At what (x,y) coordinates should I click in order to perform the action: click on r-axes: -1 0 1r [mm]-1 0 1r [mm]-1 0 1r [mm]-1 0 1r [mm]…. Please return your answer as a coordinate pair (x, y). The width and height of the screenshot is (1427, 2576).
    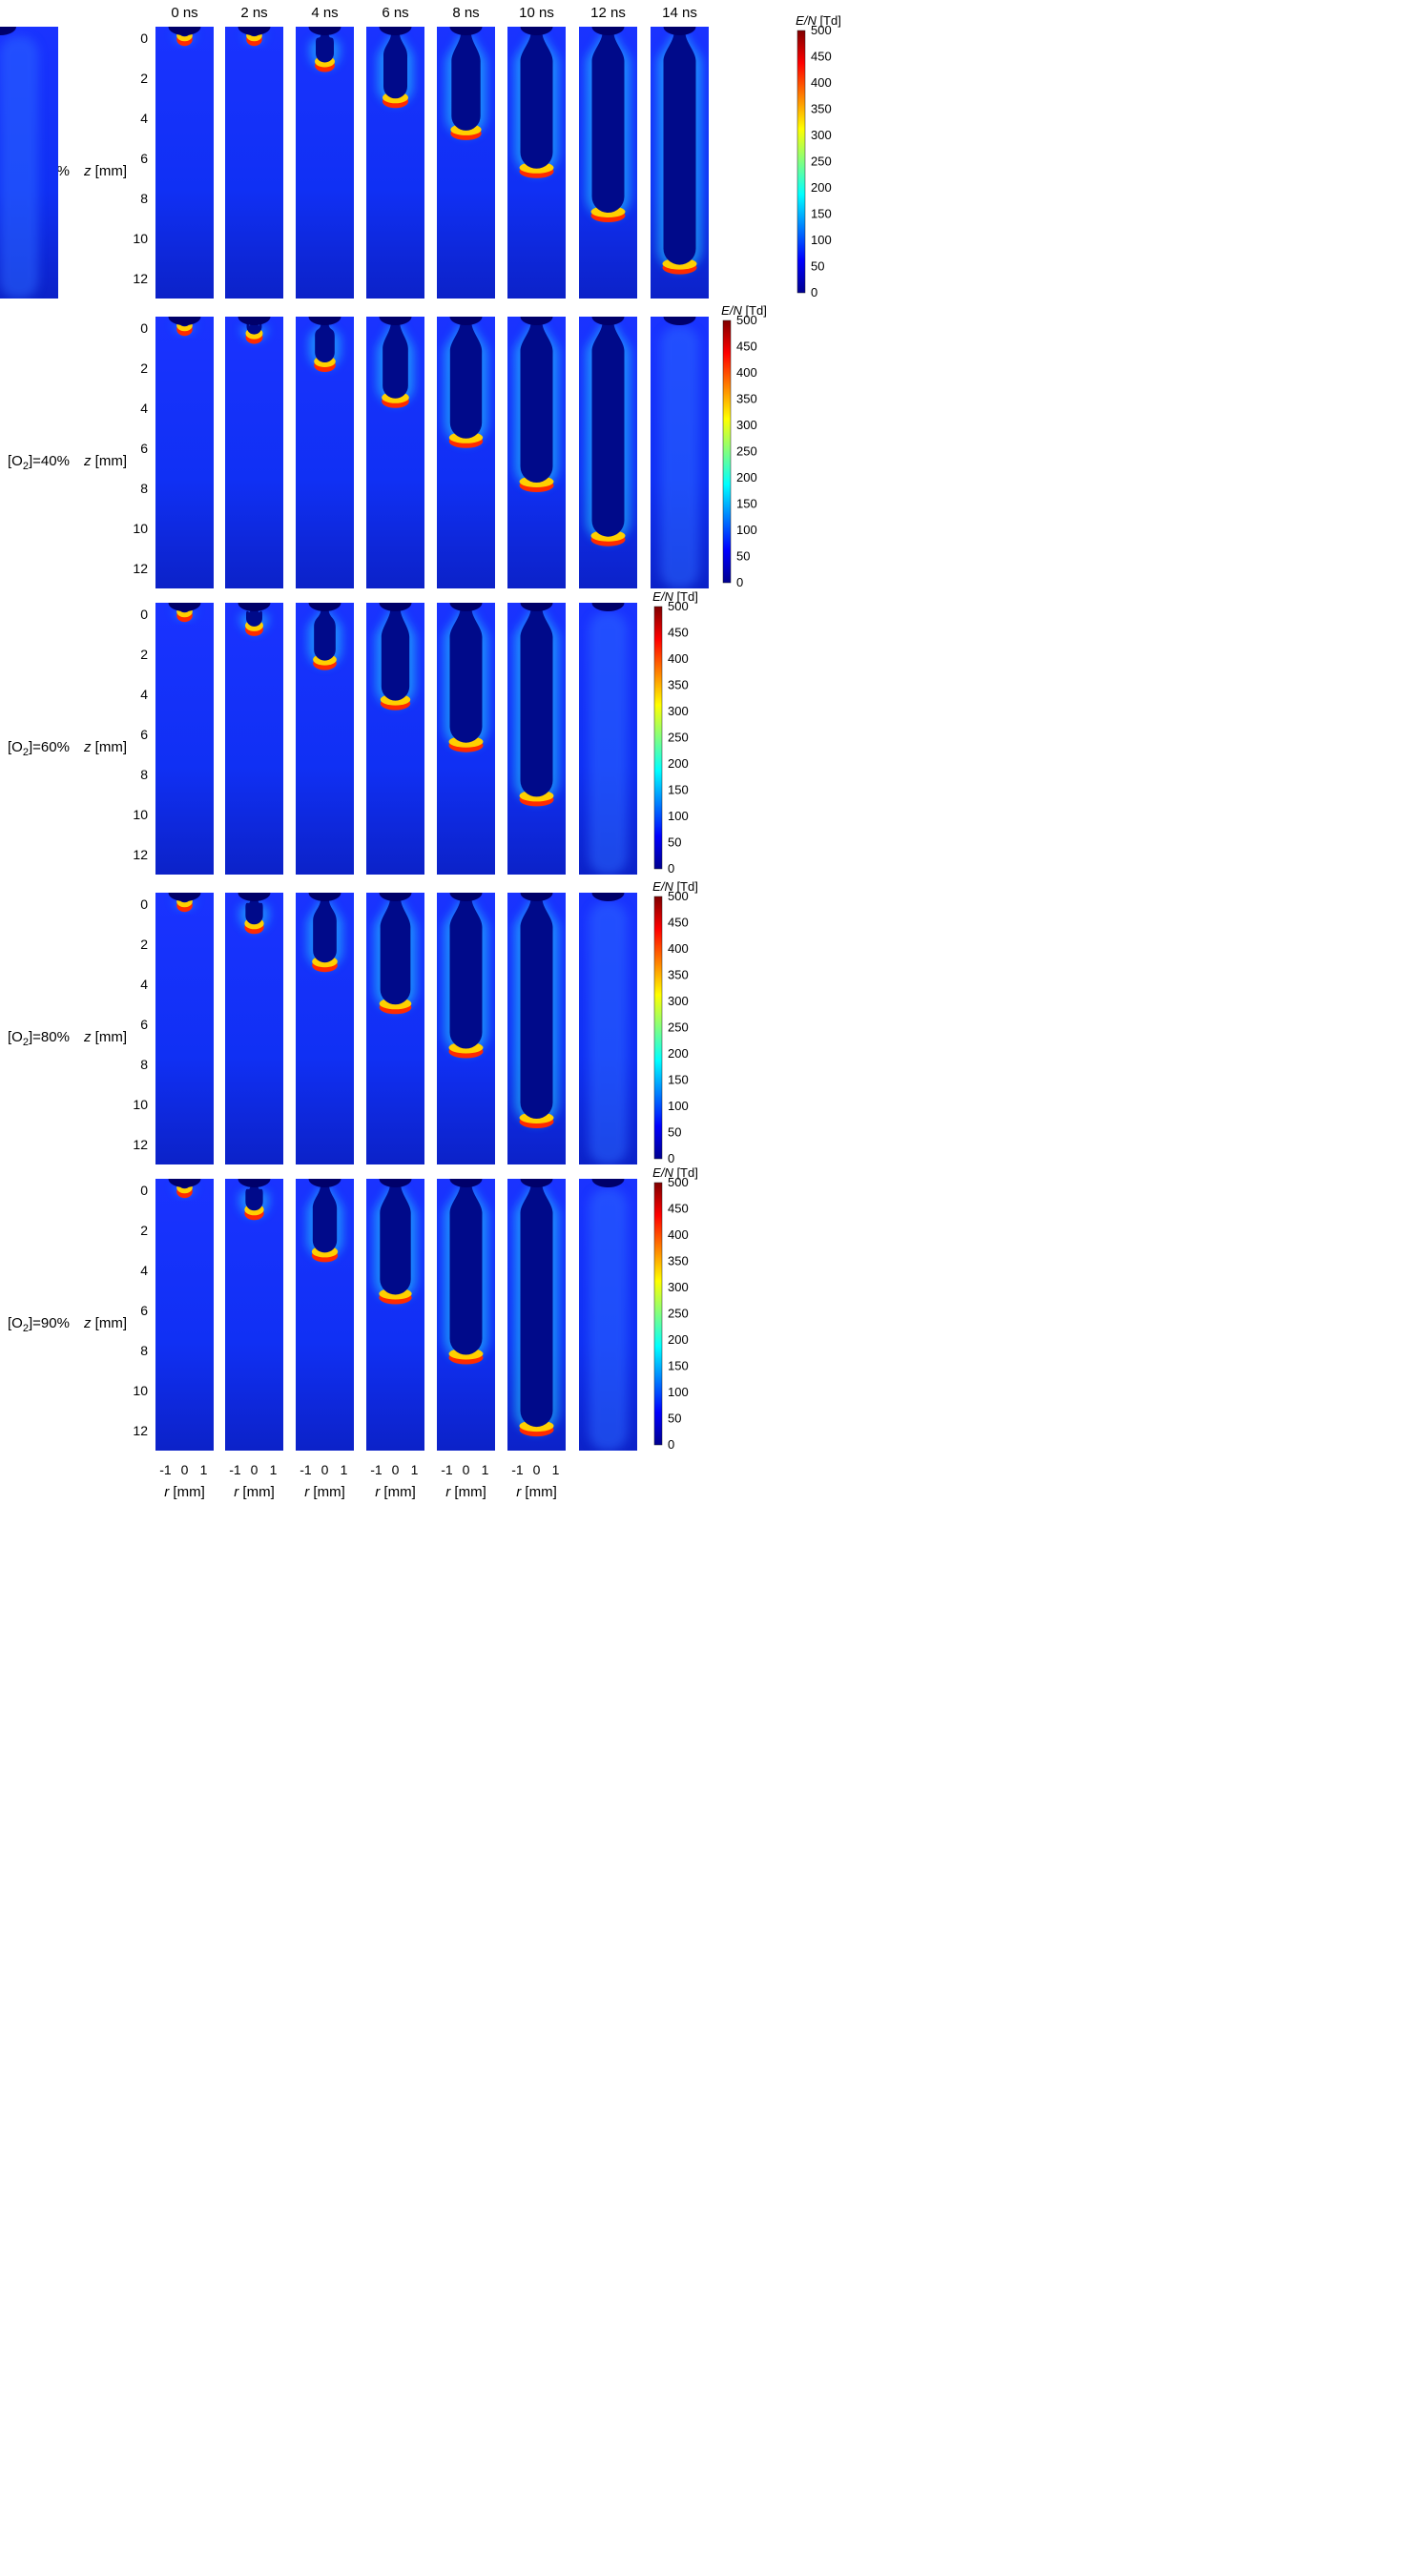
    Looking at the image, I should click on (359, 1481).